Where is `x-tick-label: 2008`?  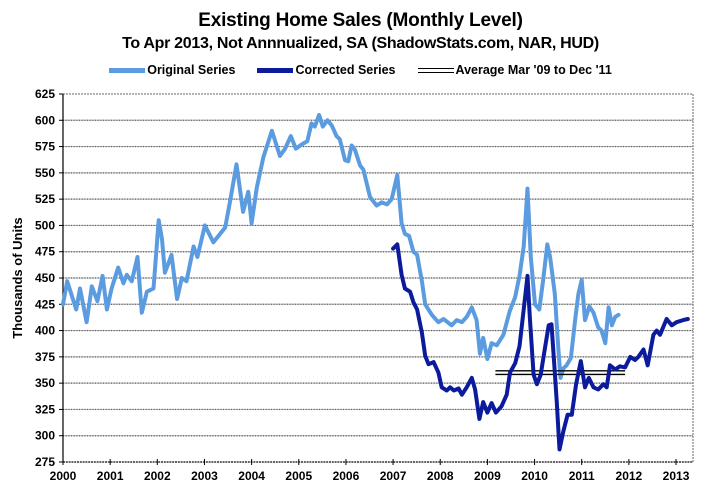 x-tick-label: 2008 is located at coordinates (440, 476).